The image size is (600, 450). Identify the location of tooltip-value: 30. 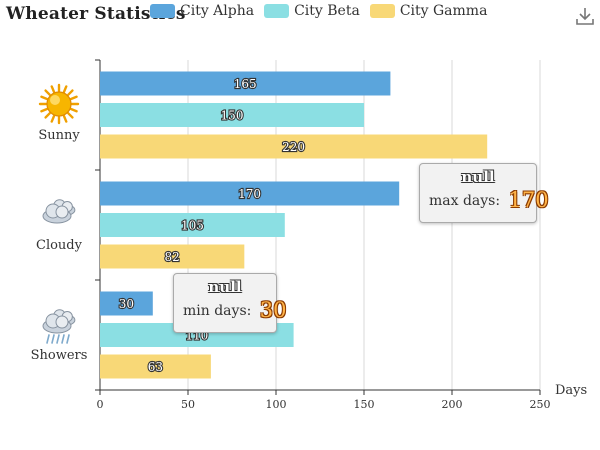
(273, 310).